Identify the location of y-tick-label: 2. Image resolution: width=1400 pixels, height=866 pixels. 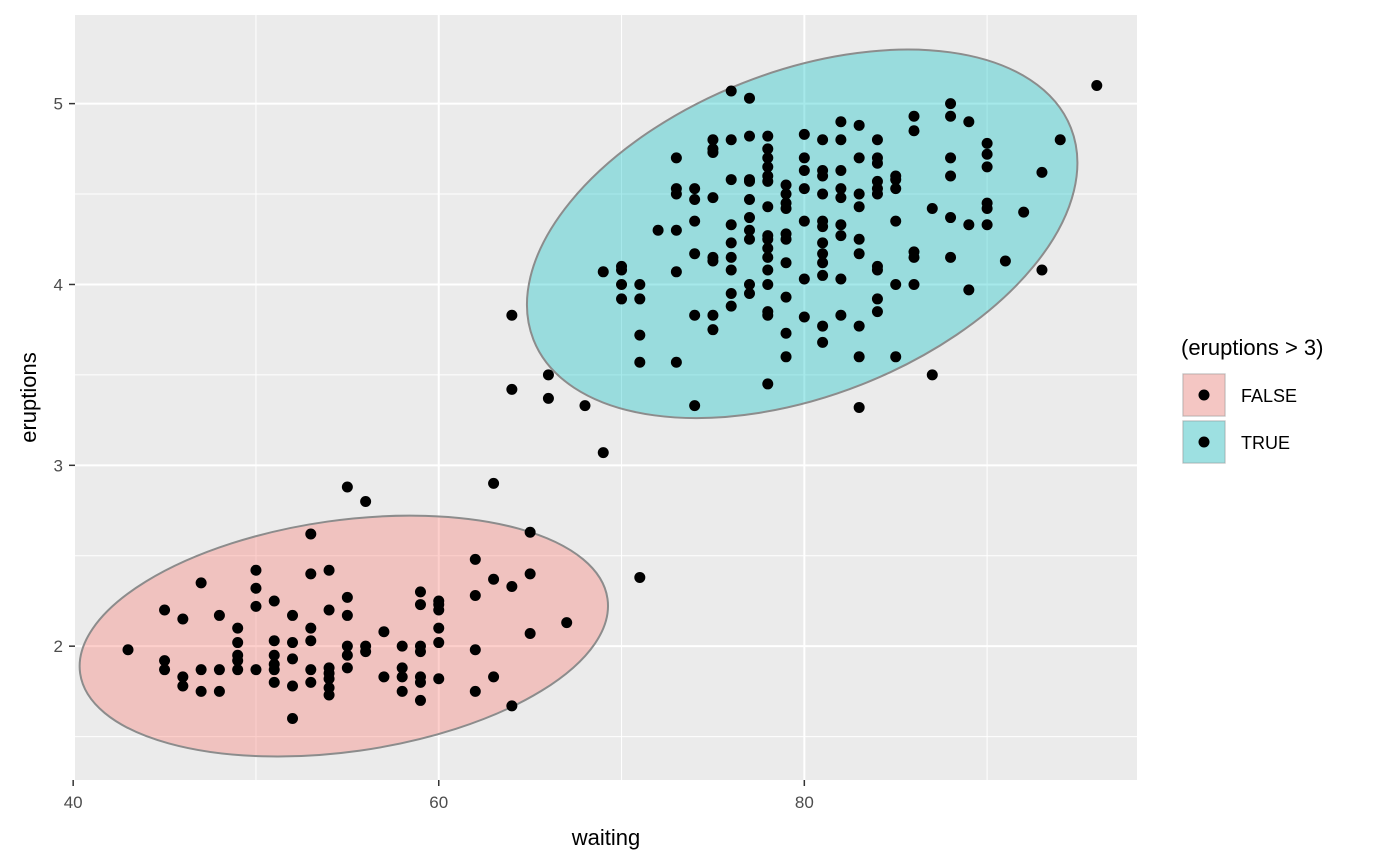
(58, 646).